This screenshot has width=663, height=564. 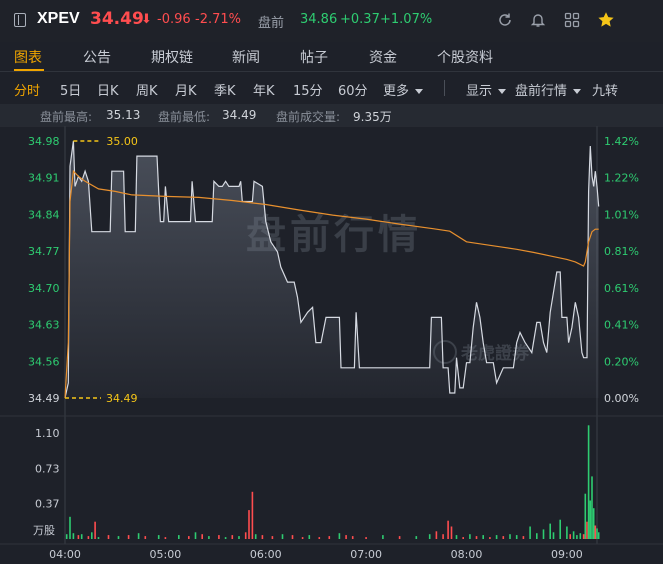 What do you see at coordinates (246, 58) in the screenshot?
I see `tab-news: 新闻` at bounding box center [246, 58].